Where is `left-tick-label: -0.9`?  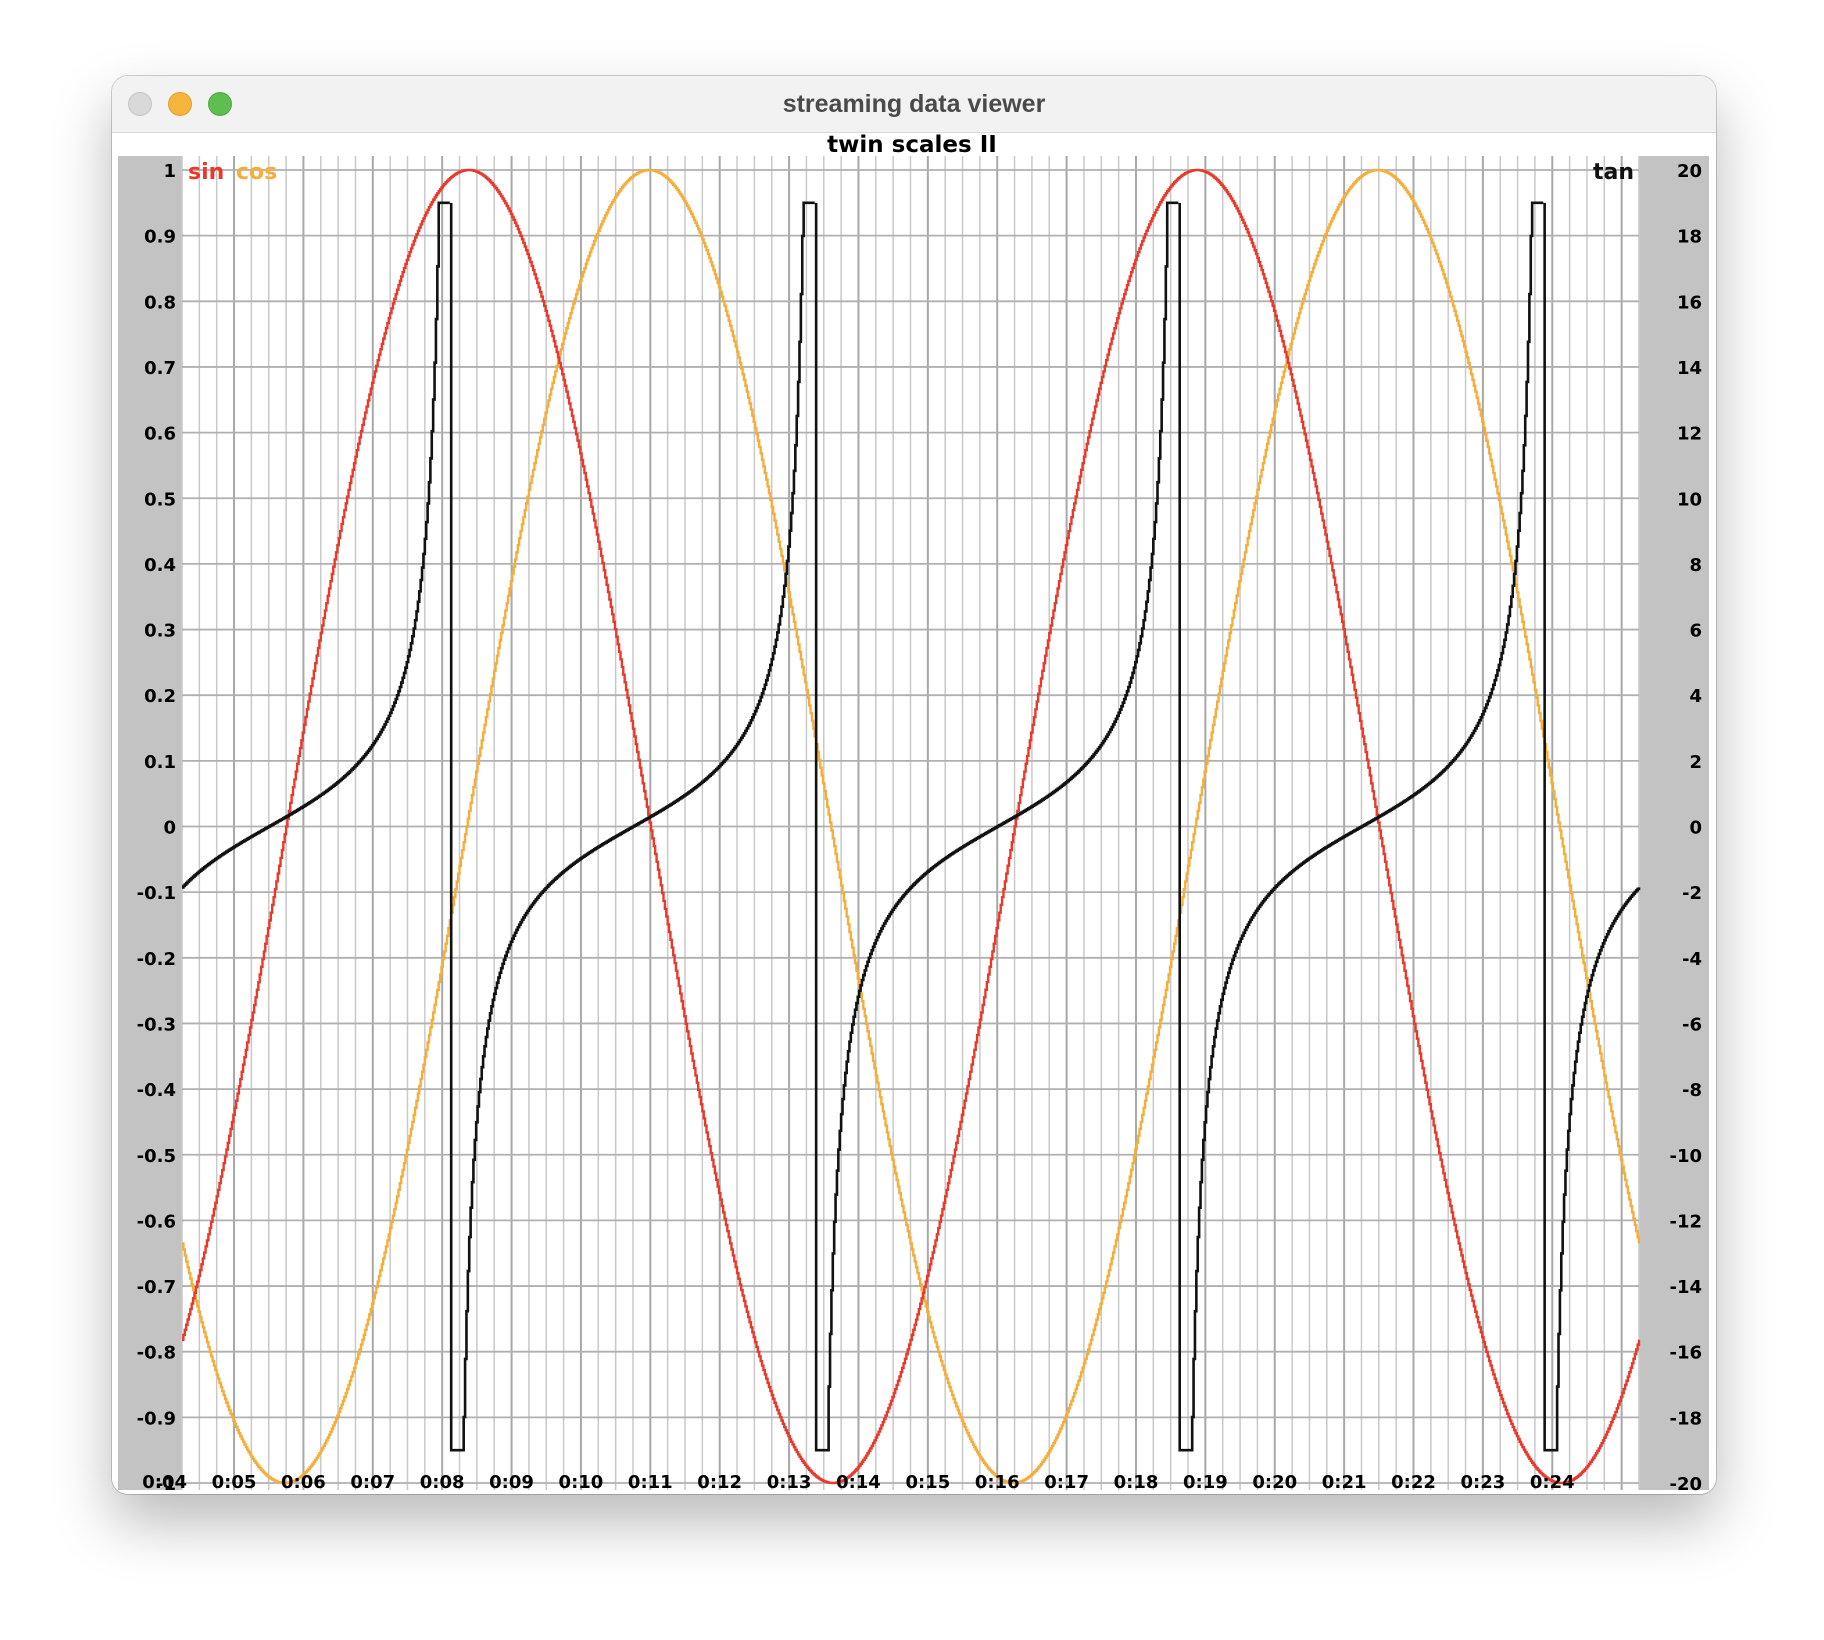 left-tick-label: -0.9 is located at coordinates (156, 1418).